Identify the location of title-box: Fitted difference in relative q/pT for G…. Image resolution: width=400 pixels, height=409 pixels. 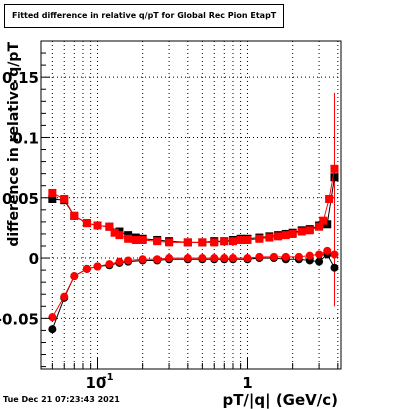
(144, 16).